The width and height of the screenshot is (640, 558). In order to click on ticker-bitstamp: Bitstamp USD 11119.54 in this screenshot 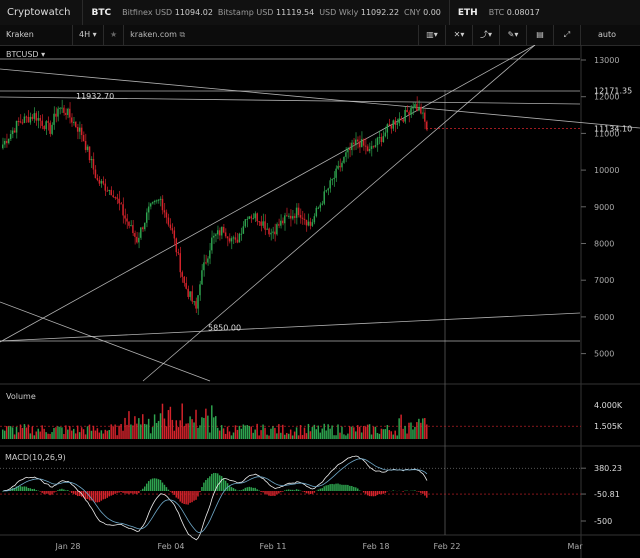, I will do `click(266, 12)`.